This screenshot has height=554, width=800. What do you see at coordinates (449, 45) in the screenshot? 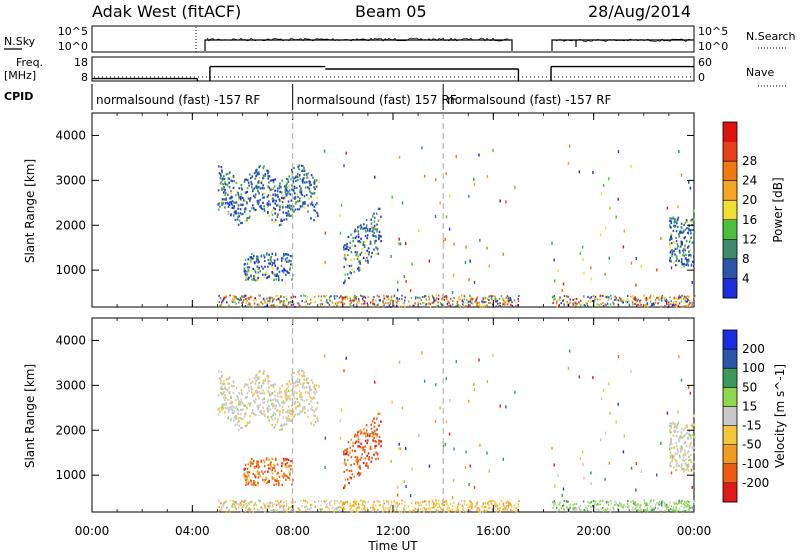
I see `nsky-trace` at bounding box center [449, 45].